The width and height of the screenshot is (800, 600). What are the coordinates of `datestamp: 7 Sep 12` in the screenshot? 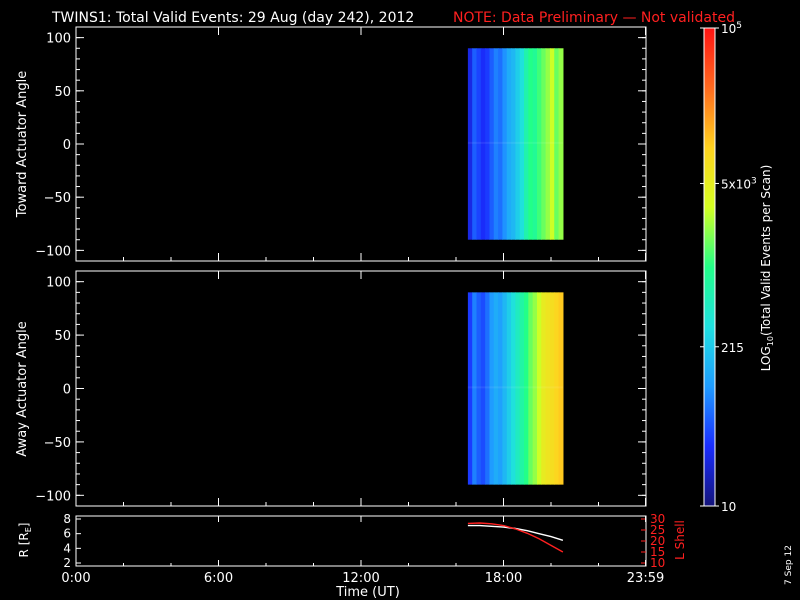 It's located at (789, 565).